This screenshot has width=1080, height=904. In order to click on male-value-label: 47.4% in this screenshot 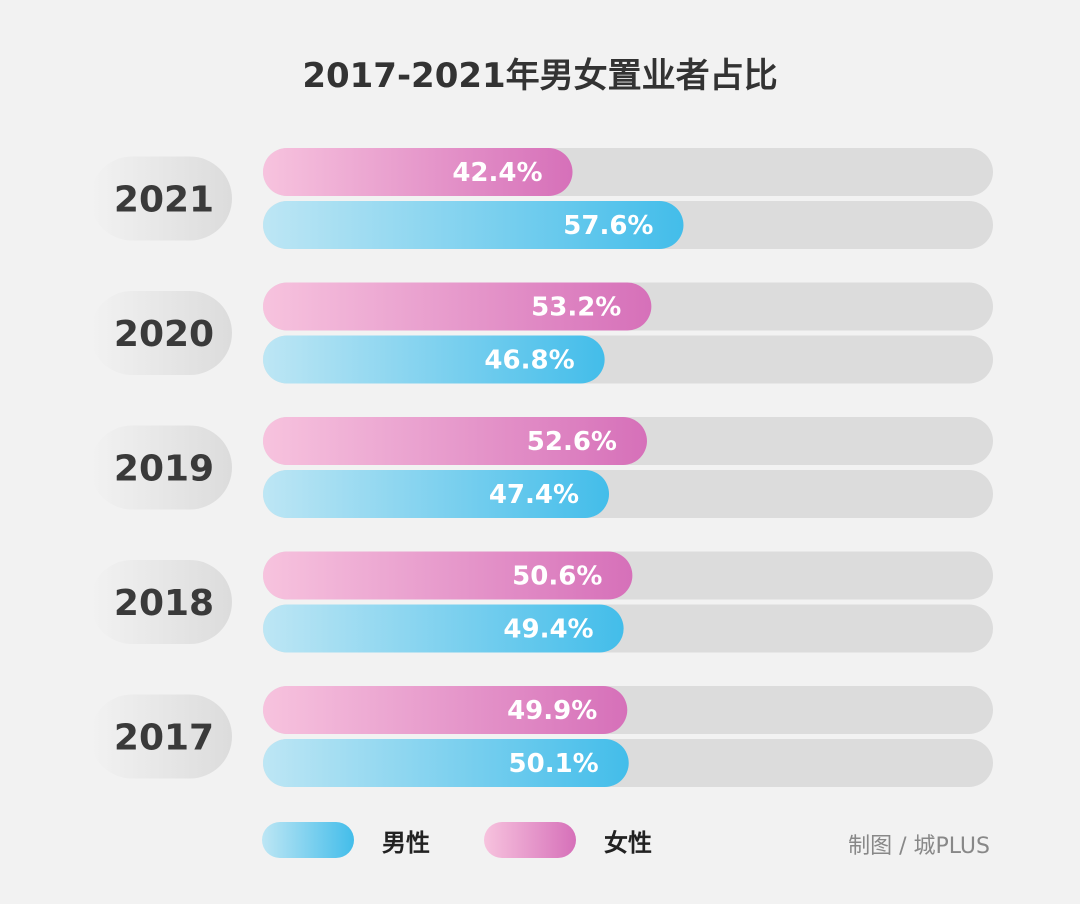, I will do `click(534, 495)`.